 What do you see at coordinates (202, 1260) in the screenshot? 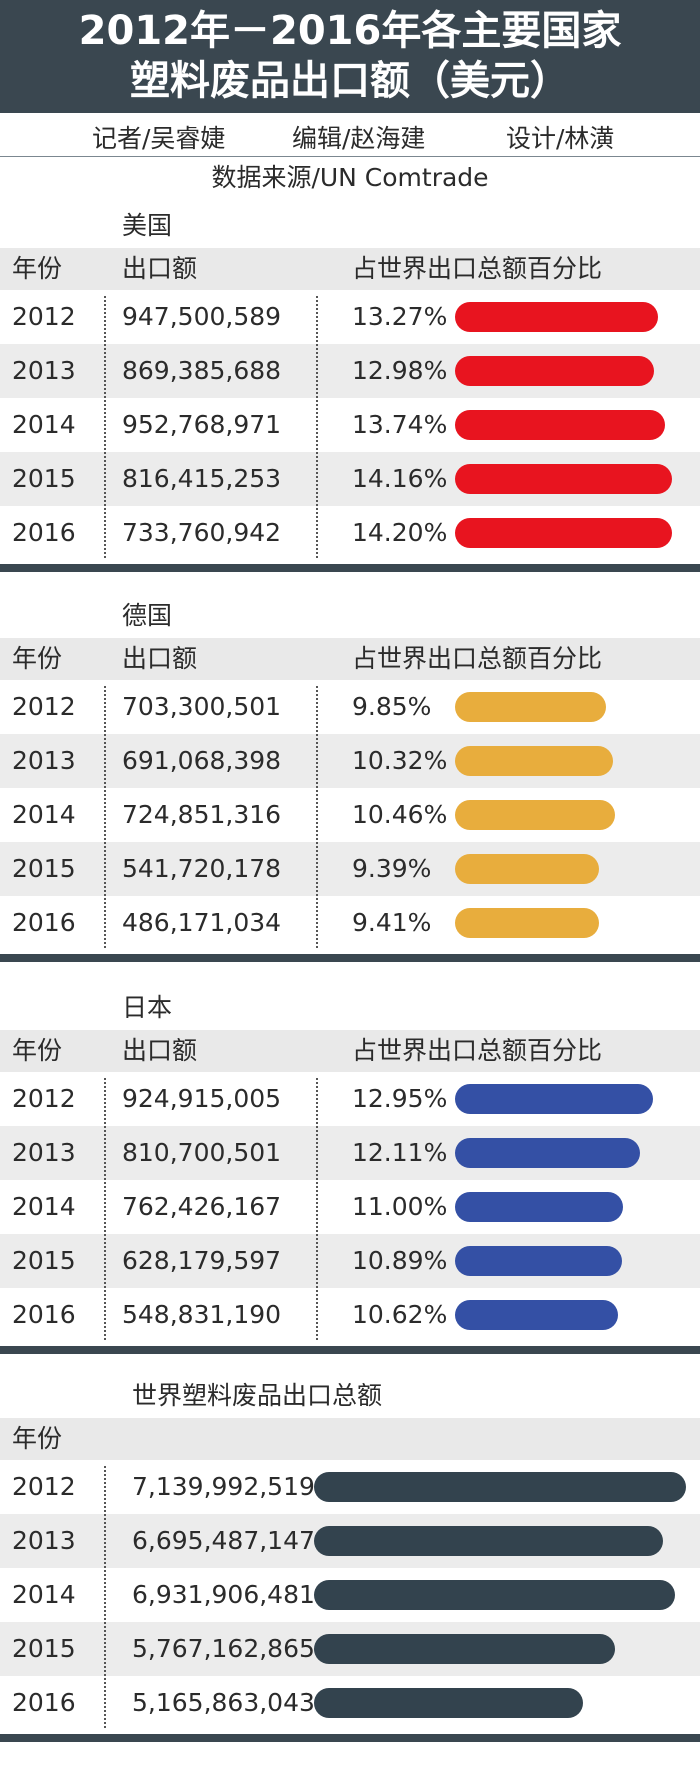
I see `amount-cell: 628,179,597` at bounding box center [202, 1260].